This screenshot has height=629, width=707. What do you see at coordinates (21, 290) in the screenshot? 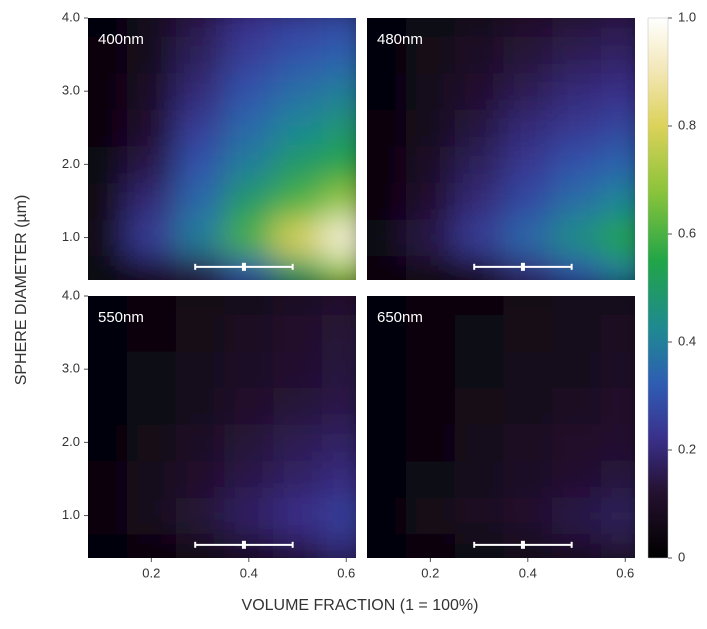
I see `y-axis-title: SPHERE DIAMETER (µm)` at bounding box center [21, 290].